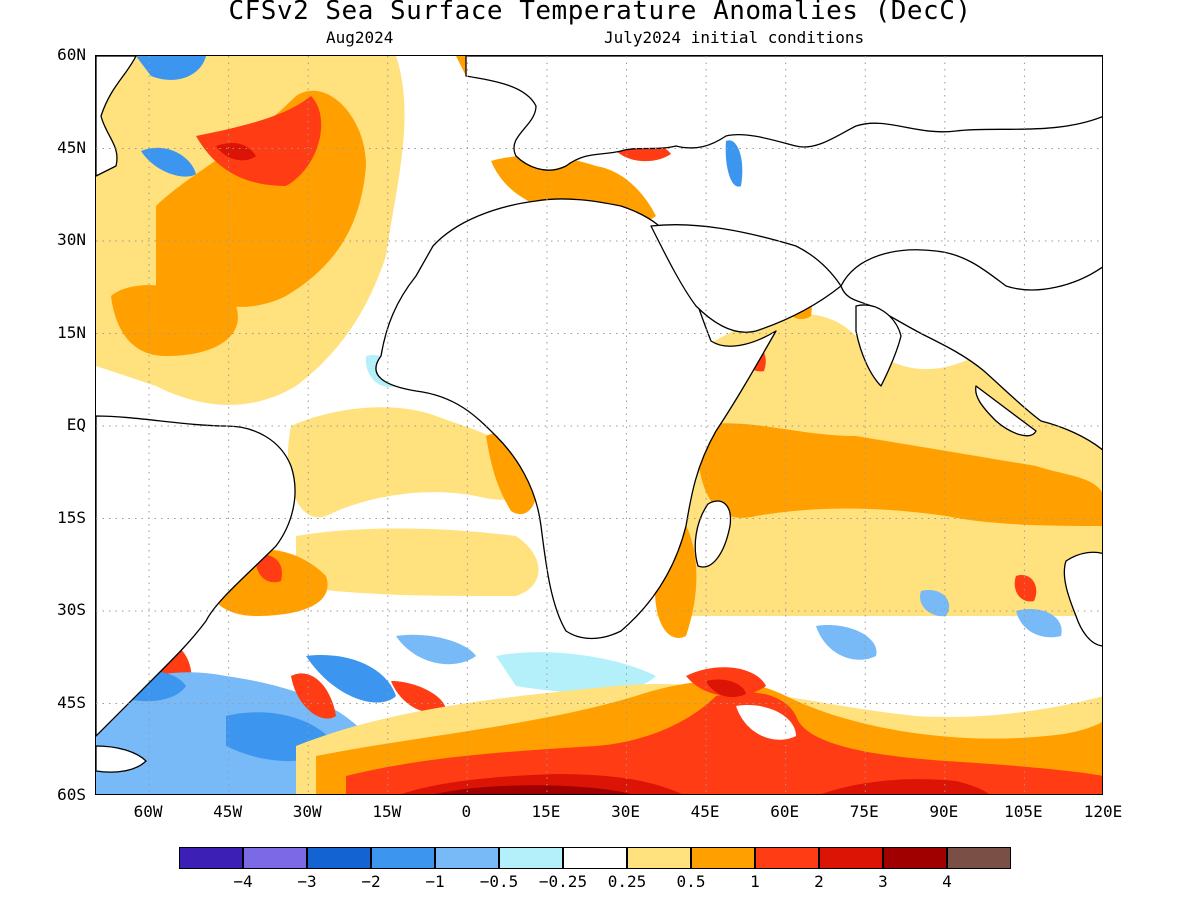 The image size is (1200, 900). I want to click on colorbar-tick-label: −0.5, so click(499, 881).